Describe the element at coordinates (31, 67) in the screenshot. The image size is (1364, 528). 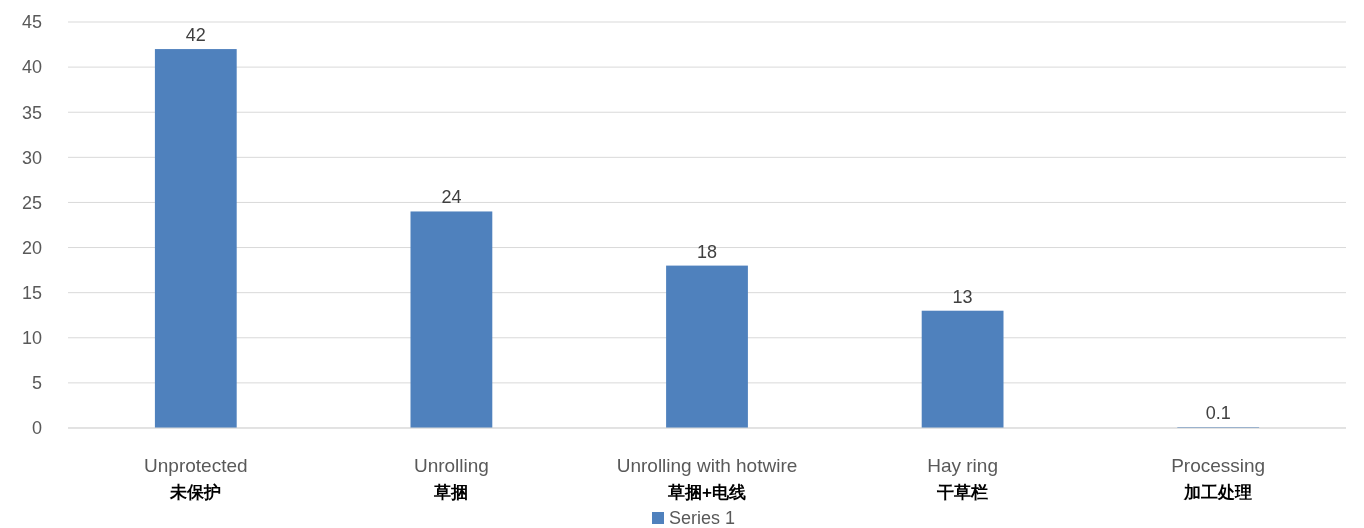
I see `y-tick-label: 40` at that location.